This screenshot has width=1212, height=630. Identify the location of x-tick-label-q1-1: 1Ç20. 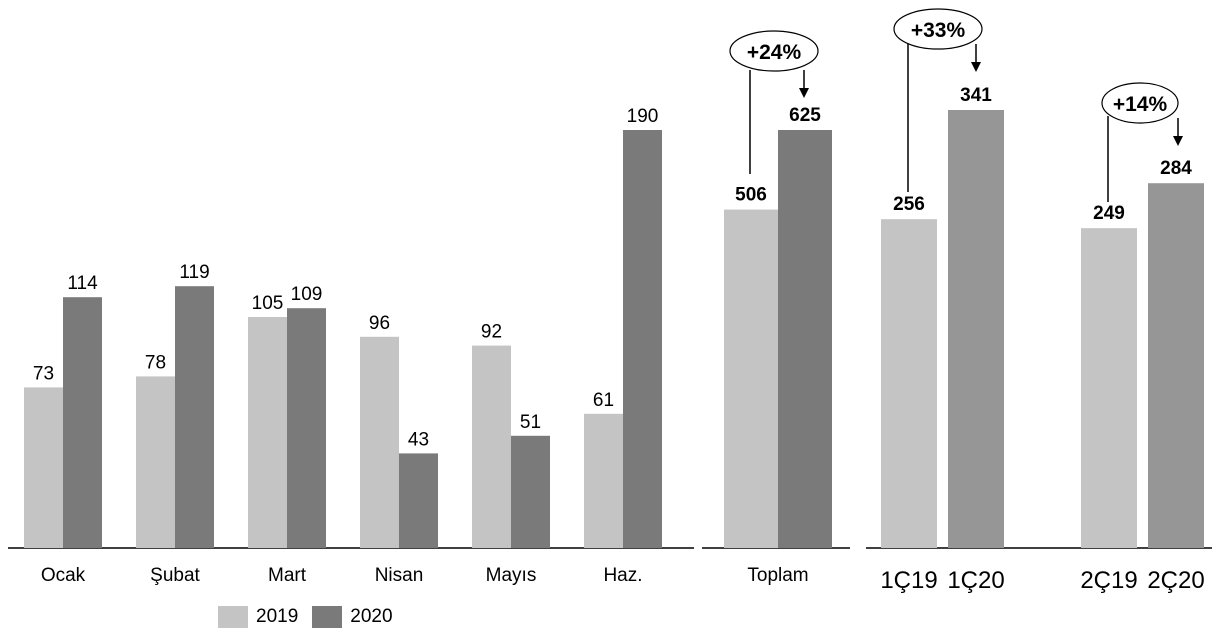
(975, 580).